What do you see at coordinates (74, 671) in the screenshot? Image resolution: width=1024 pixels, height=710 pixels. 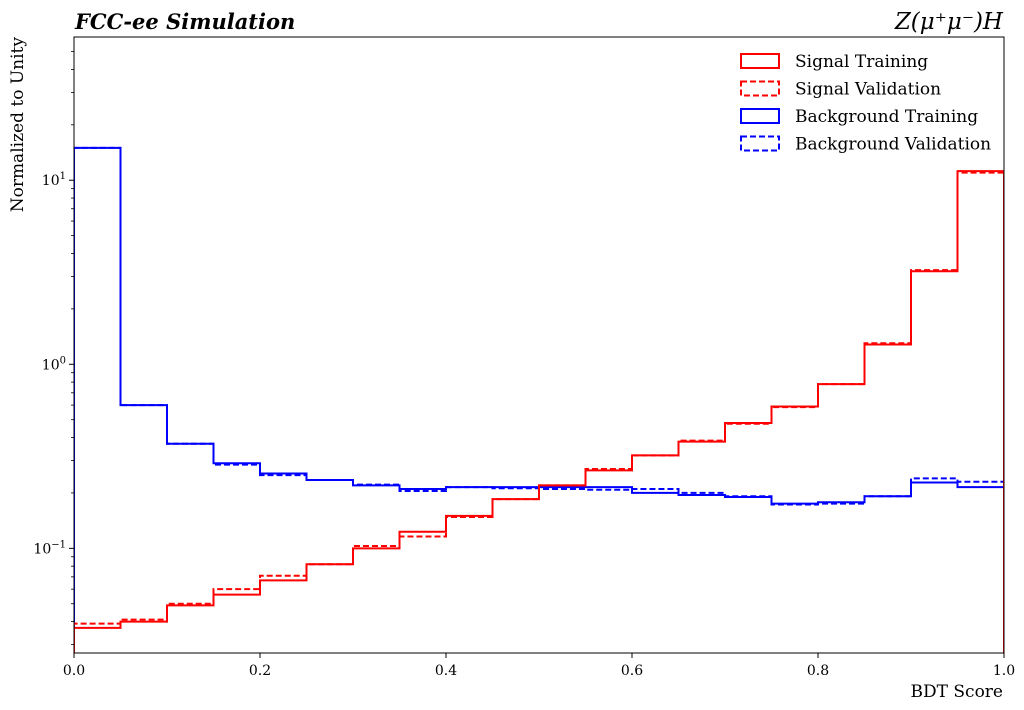 I see `x-tick-label: 0.0` at bounding box center [74, 671].